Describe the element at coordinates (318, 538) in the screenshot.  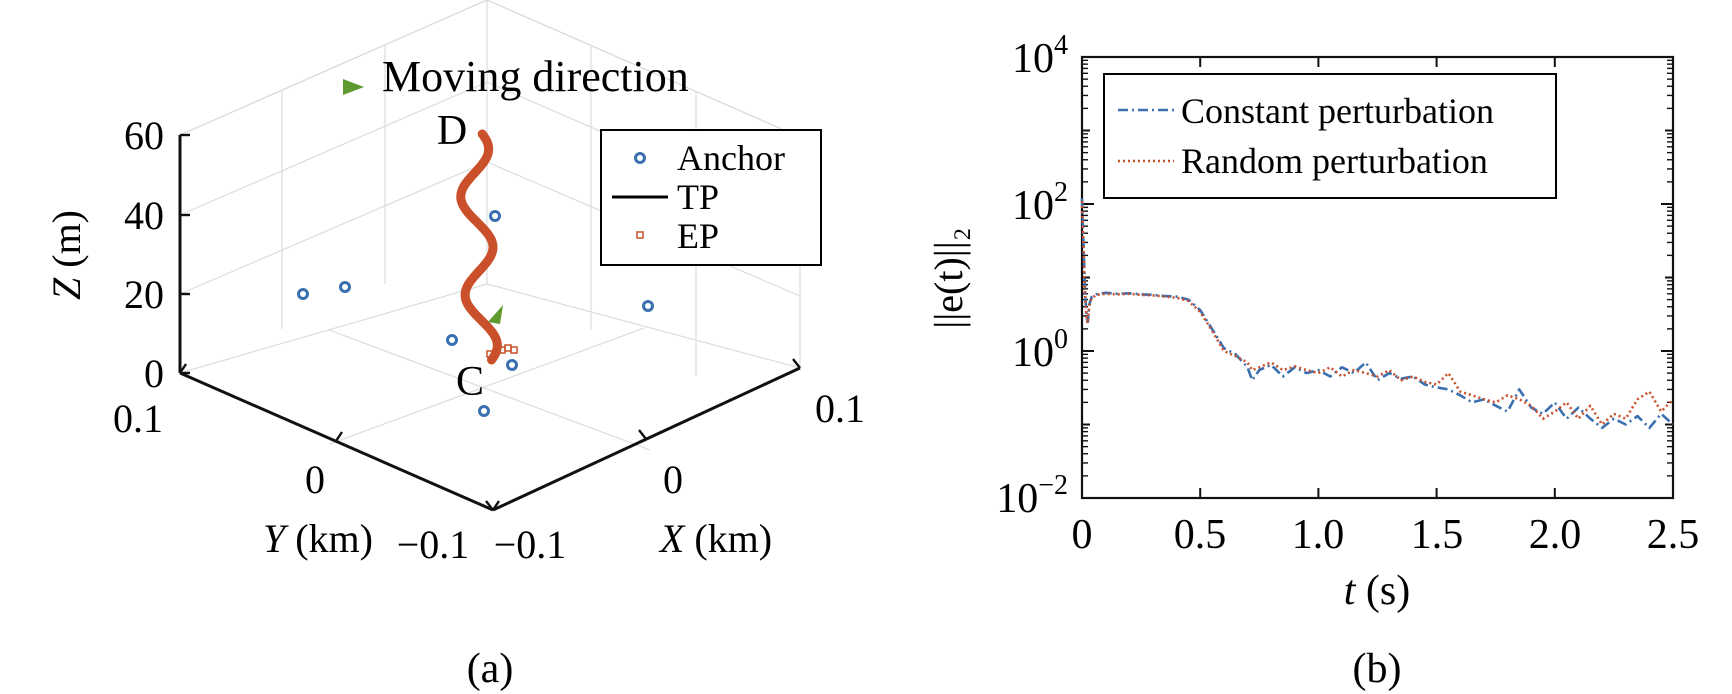
I see `y-axis-label: Y (km)` at that location.